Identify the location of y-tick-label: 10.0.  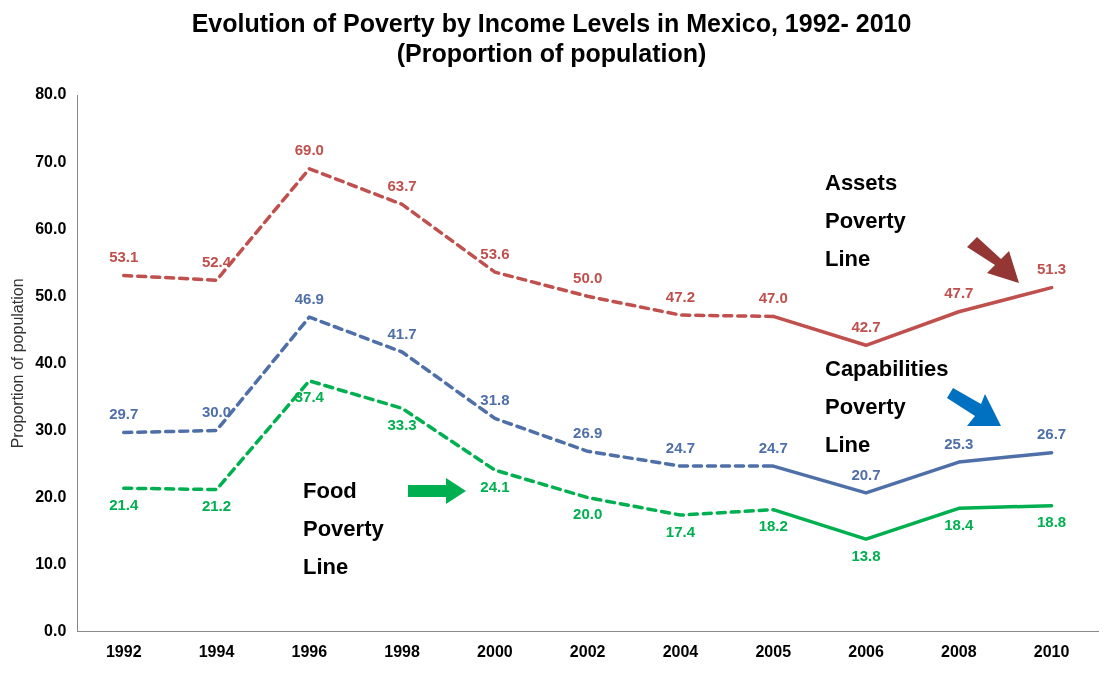
(51, 564).